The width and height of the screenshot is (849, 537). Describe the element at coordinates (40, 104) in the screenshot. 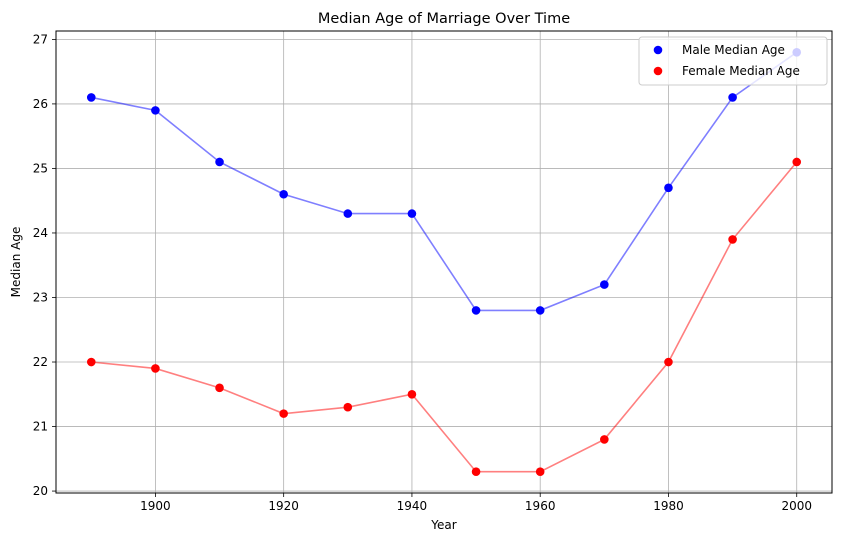

I see `y-tick-label: 26` at that location.